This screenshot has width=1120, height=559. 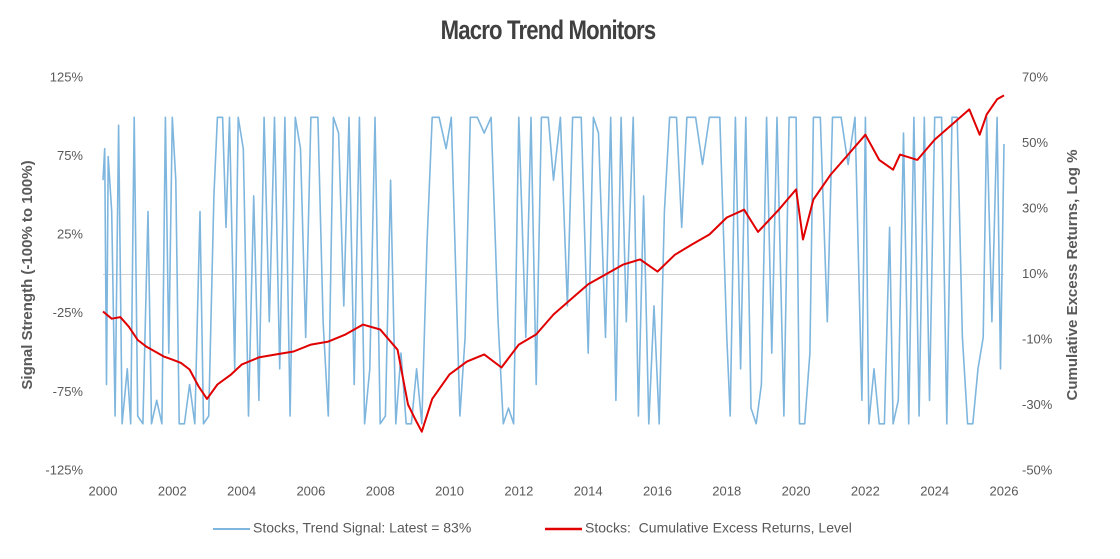 I want to click on x-tick-label: 2014, so click(x=588, y=490).